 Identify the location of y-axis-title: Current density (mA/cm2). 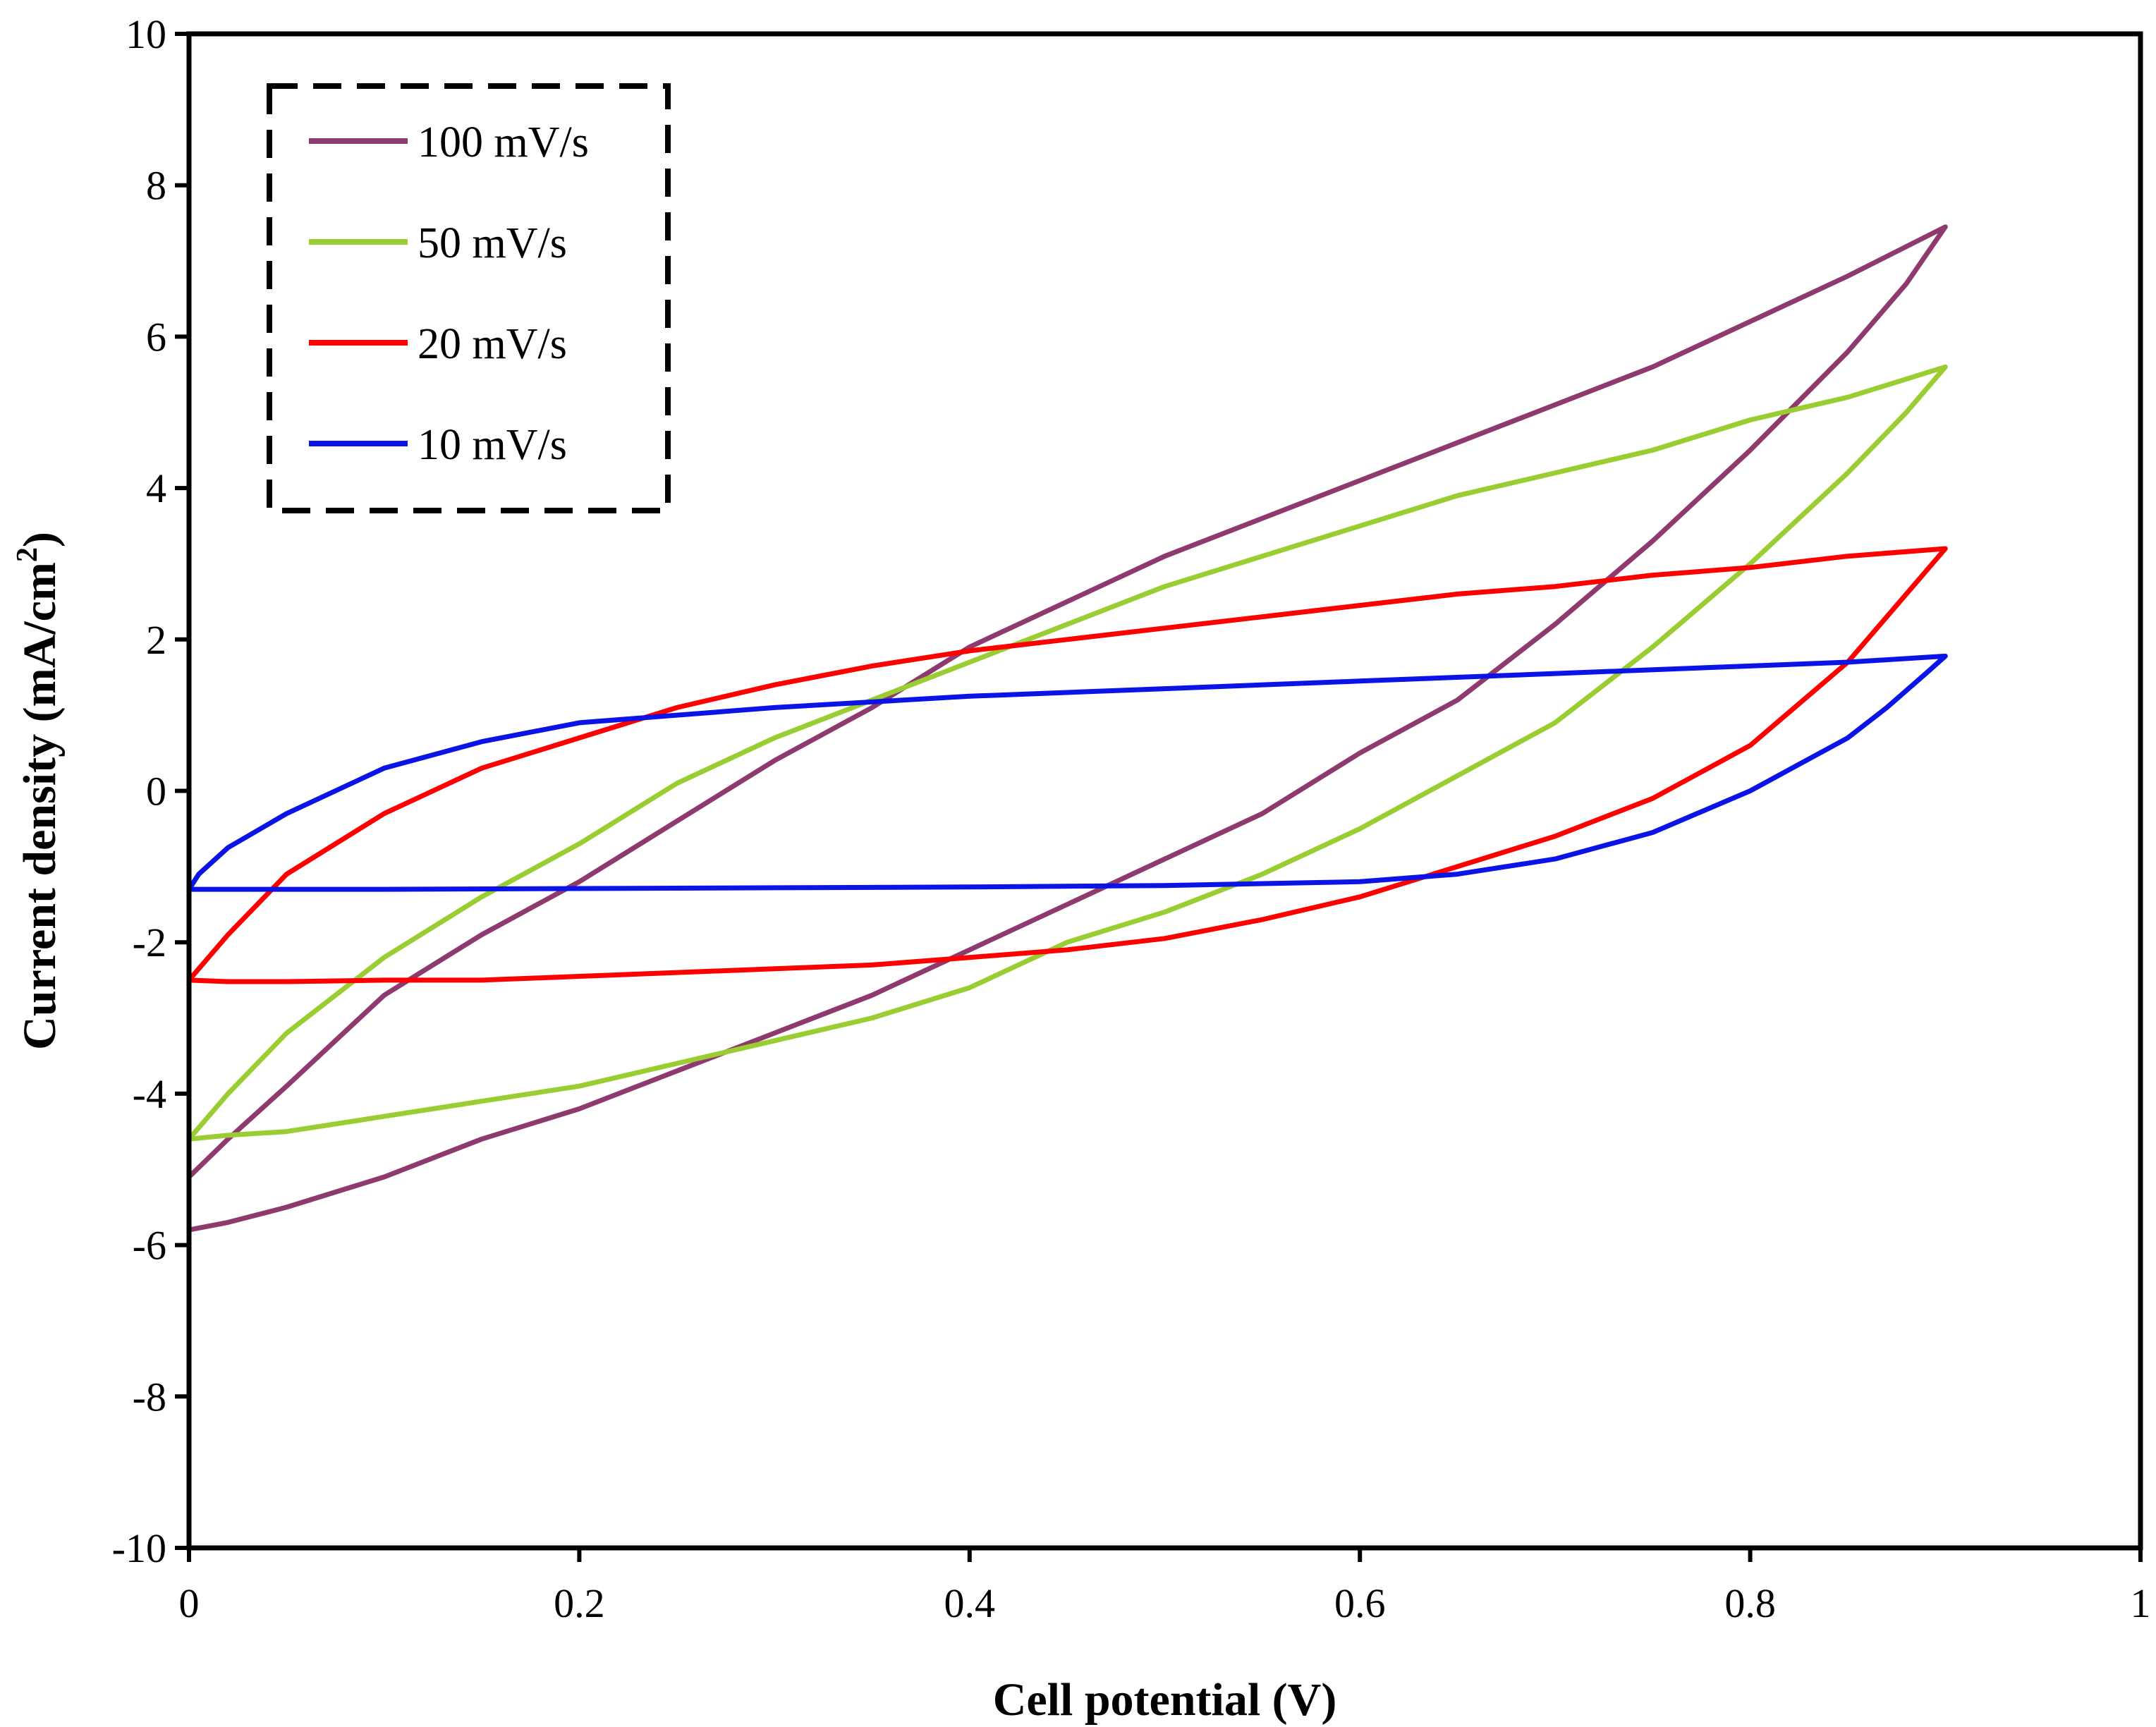
(38, 791).